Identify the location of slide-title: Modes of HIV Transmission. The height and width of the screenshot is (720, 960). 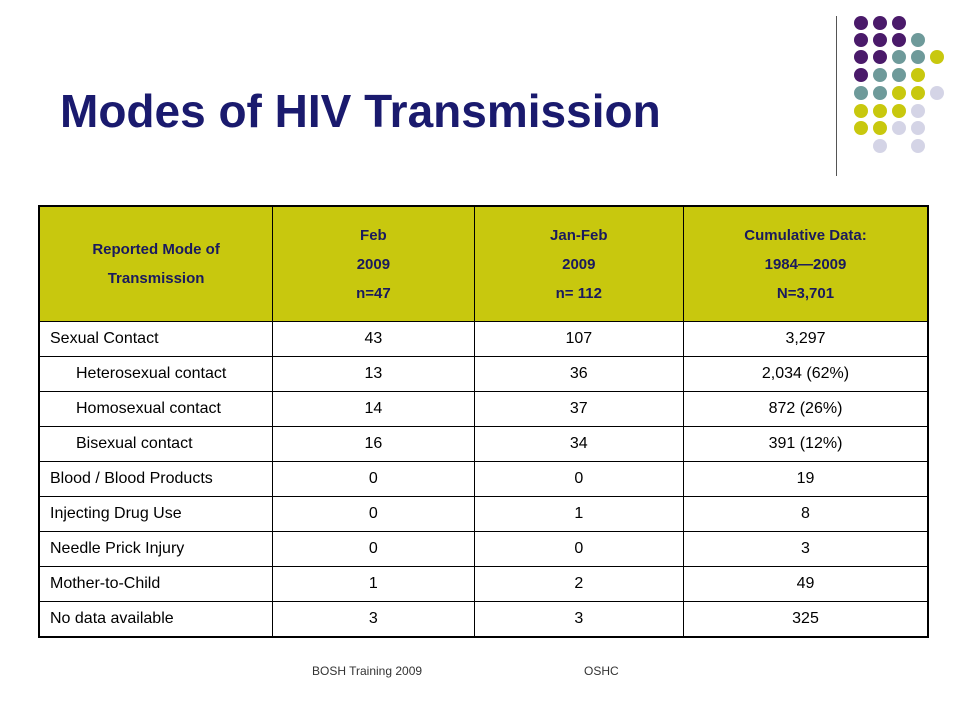
(360, 111).